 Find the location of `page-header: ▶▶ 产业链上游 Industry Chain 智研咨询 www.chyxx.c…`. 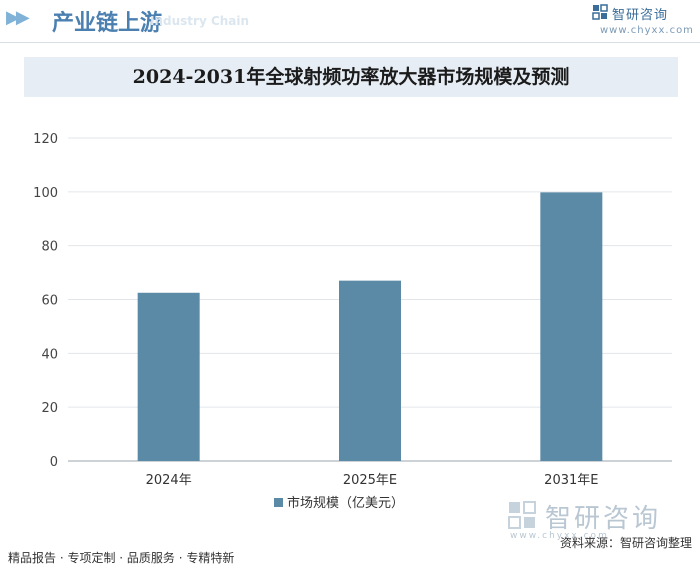

page-header: ▶▶ 产业链上游 Industry Chain 智研咨询 www.chyxx.c… is located at coordinates (350, 20).